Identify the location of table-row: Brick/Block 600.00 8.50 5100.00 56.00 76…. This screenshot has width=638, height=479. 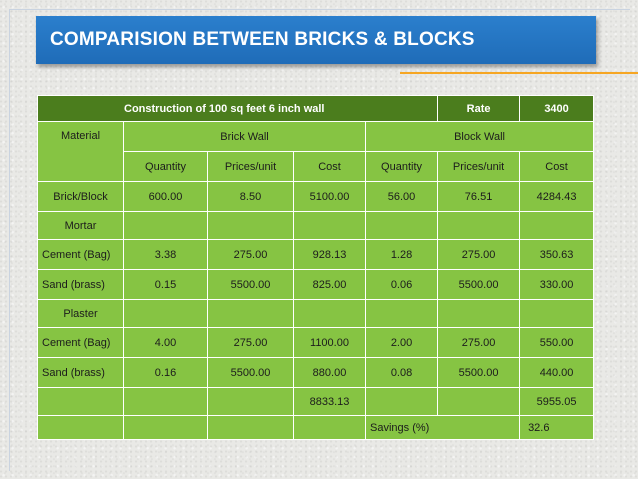
(316, 196).